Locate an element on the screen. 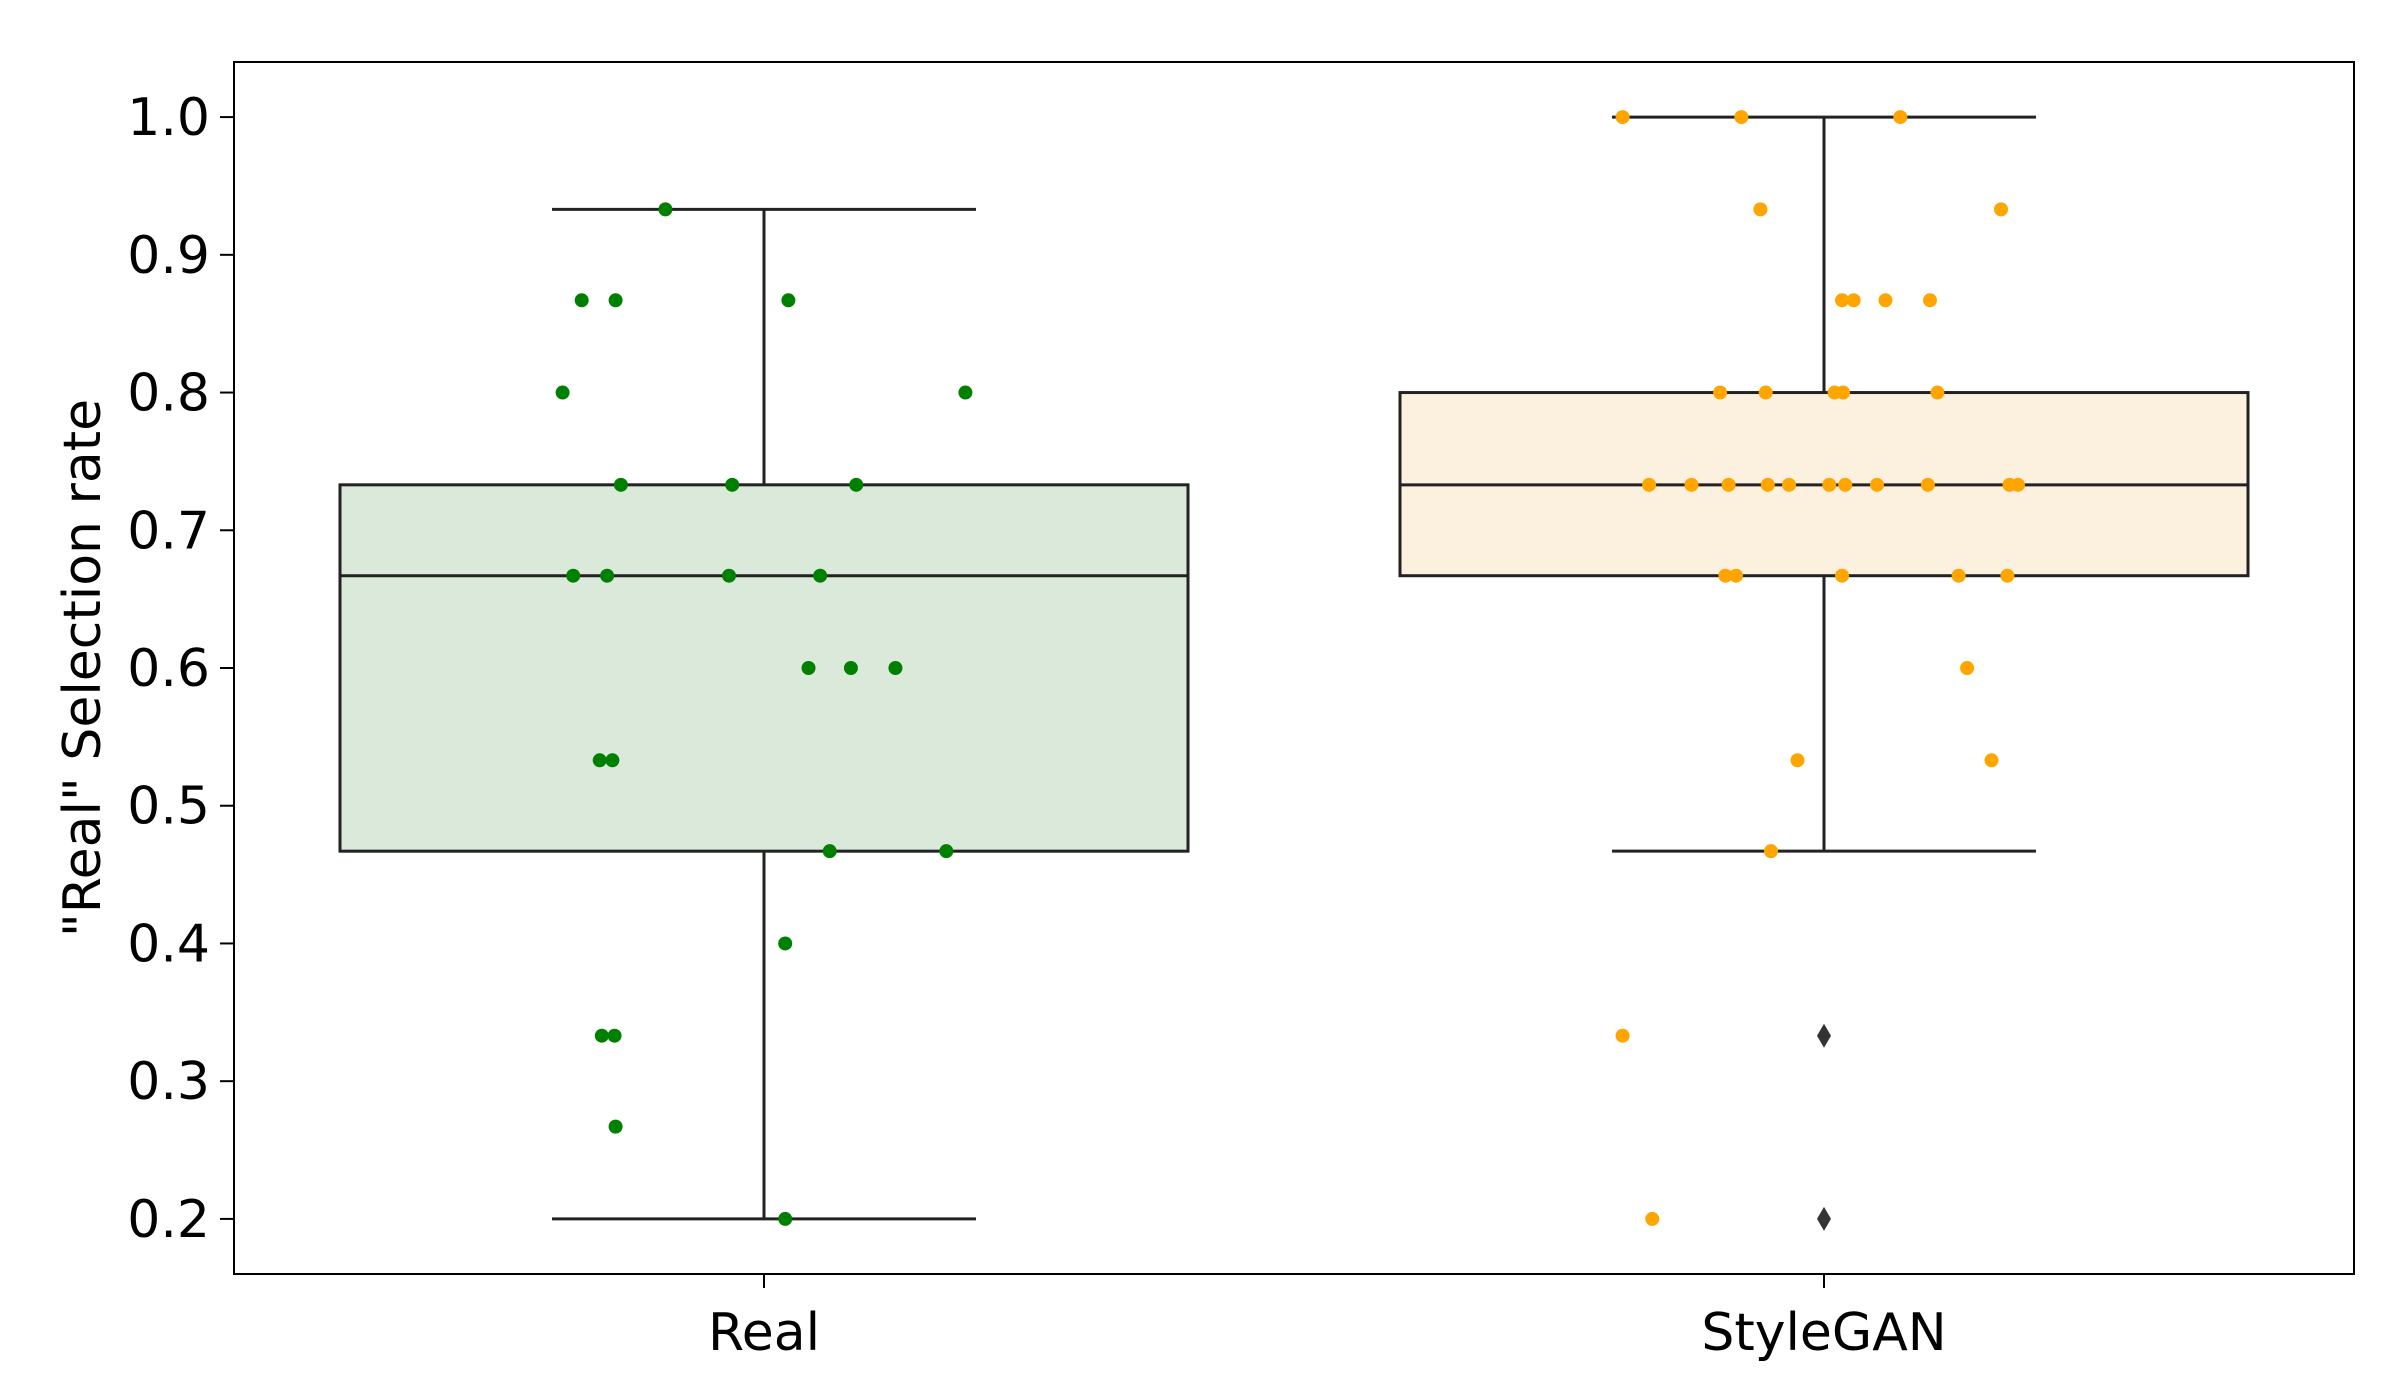 The image size is (2400, 1400). x-axis: Real StyleGAN is located at coordinates (1327, 1318).